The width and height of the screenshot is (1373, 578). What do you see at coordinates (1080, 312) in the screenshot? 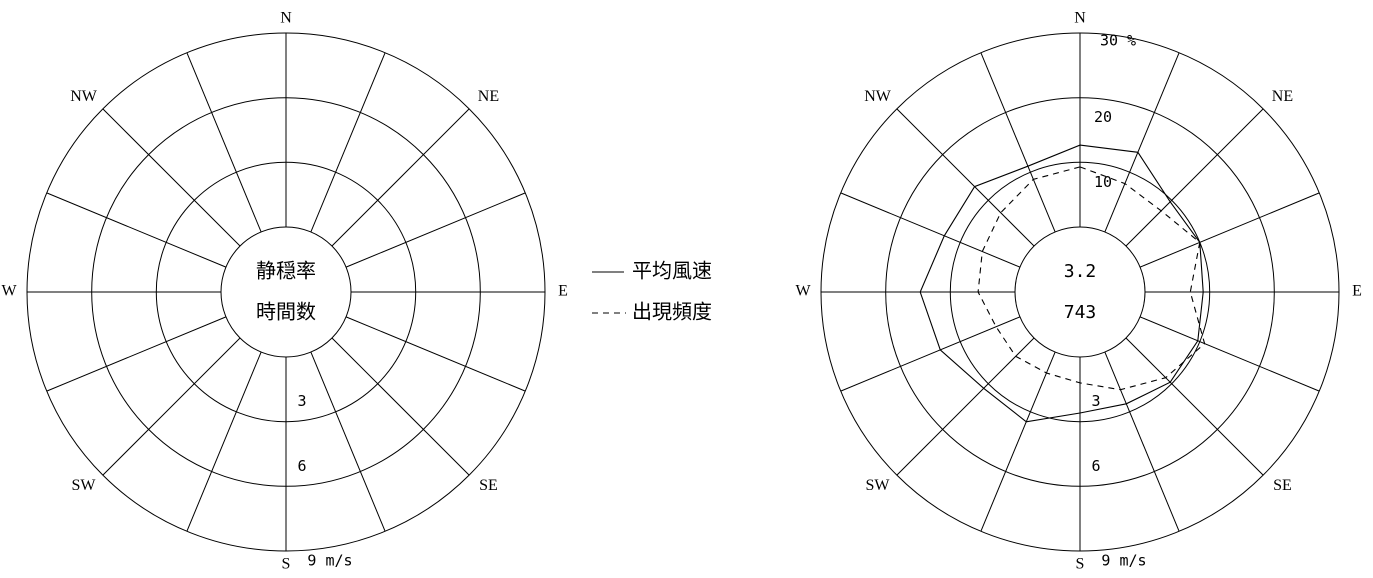
I see `hours-value: 743` at bounding box center [1080, 312].